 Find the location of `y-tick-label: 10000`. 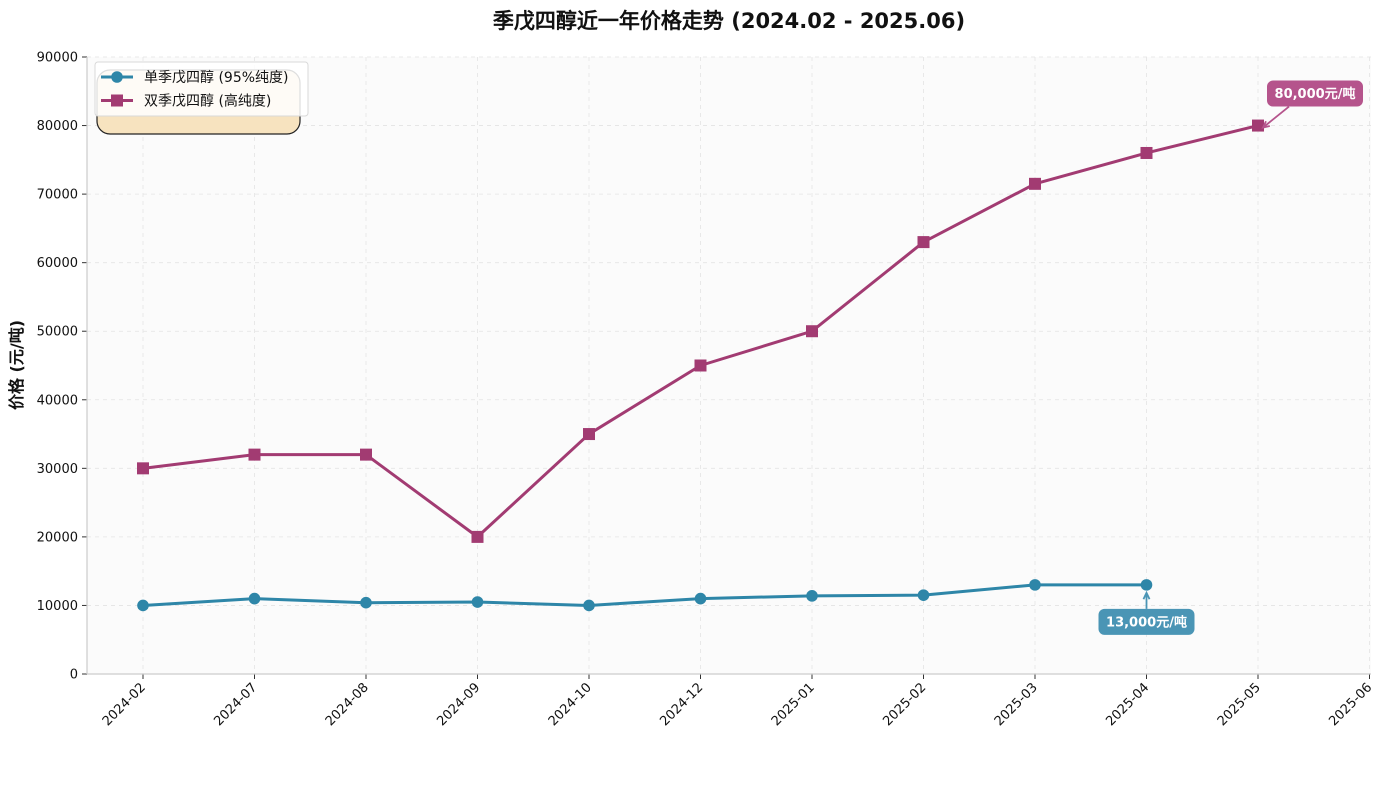

y-tick-label: 10000 is located at coordinates (57, 606).